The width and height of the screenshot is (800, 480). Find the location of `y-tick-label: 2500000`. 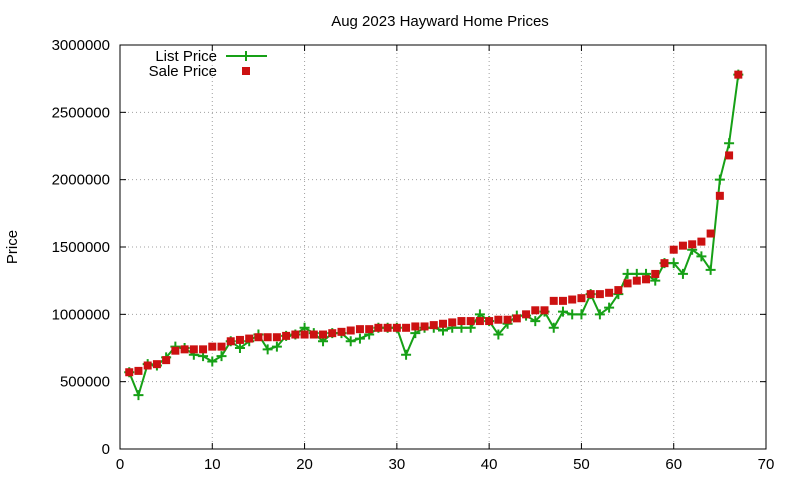

y-tick-label: 2500000 is located at coordinates (81, 112).